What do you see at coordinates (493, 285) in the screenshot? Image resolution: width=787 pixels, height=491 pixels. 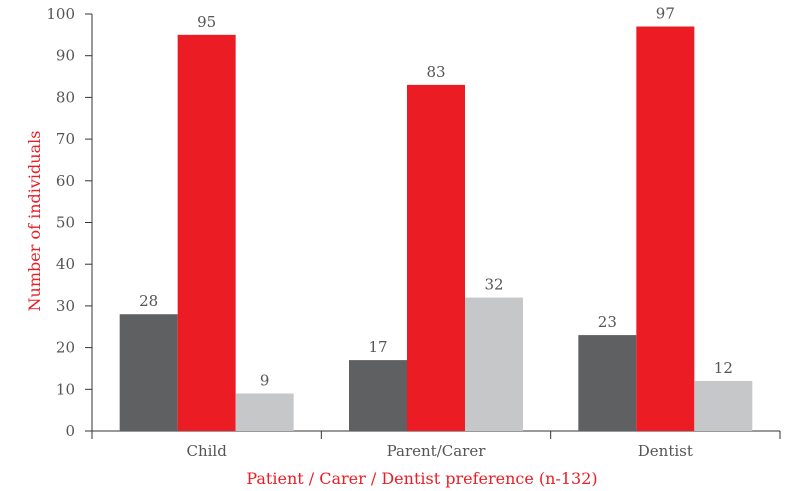 I see `data-label: 32` at bounding box center [493, 285].